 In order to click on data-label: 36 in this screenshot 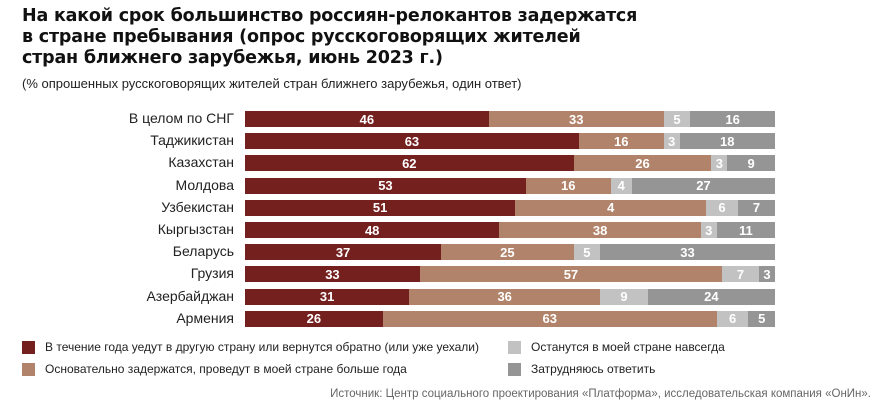, I will do `click(504, 297)`.